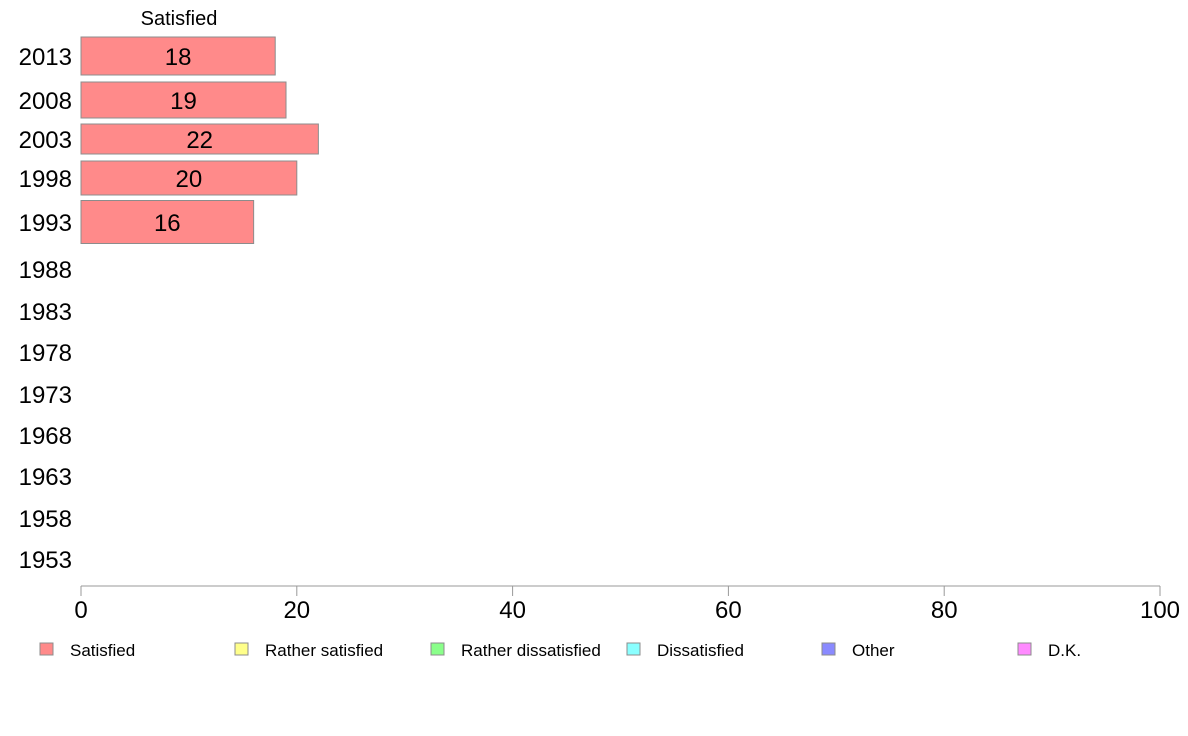 The width and height of the screenshot is (1188, 736). What do you see at coordinates (296, 610) in the screenshot?
I see `x-tick-label-20: 20` at bounding box center [296, 610].